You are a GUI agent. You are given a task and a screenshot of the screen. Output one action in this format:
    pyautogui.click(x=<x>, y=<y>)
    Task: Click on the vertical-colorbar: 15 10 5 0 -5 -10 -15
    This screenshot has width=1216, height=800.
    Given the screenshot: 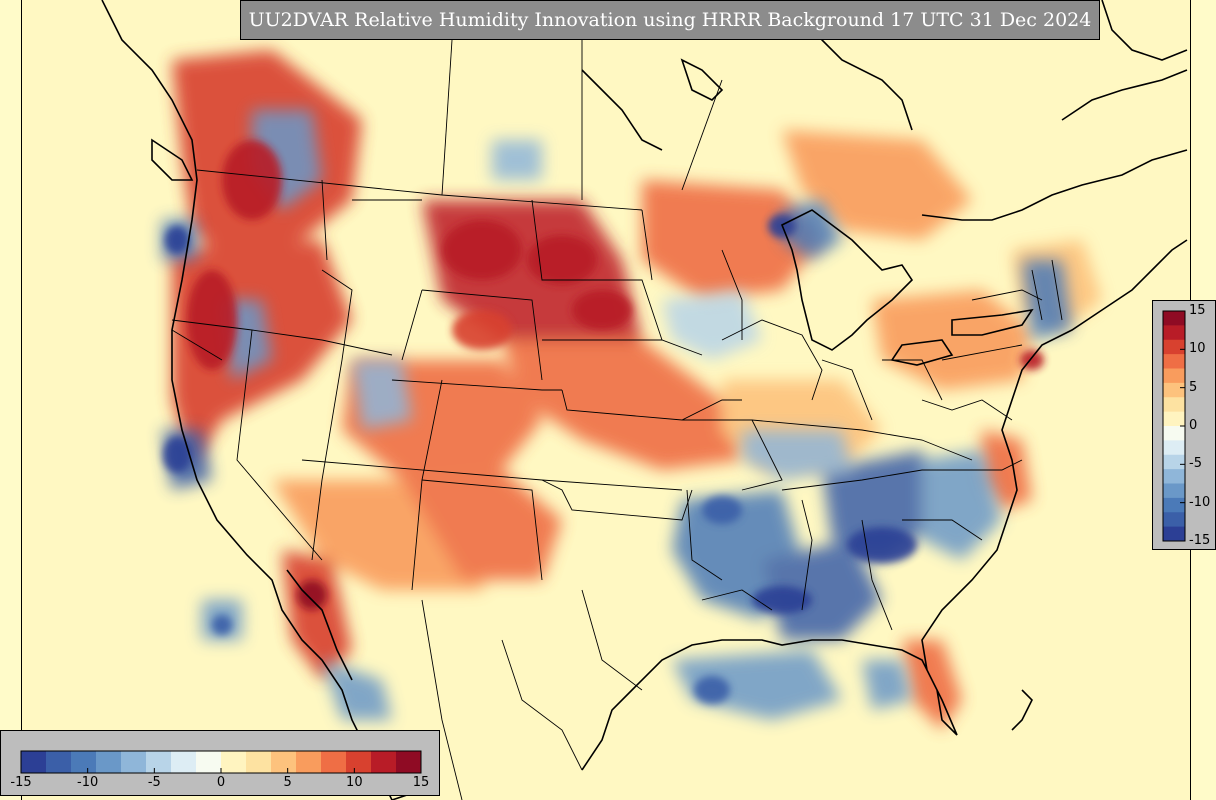 What is the action you would take?
    pyautogui.click(x=1184, y=425)
    